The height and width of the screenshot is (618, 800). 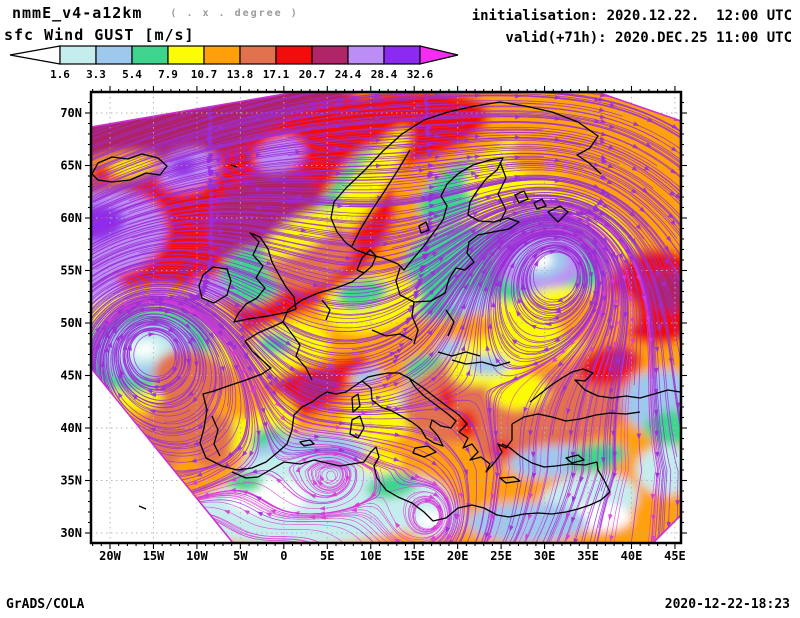 I want to click on colorbar-level-label: 28.4, so click(x=384, y=74).